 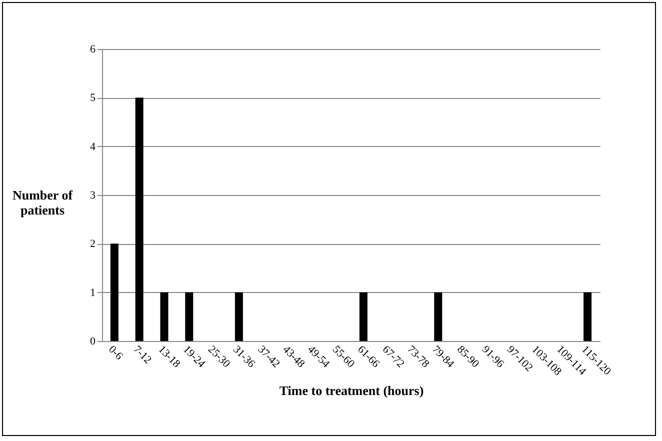 I want to click on y-tick-label: 0, so click(x=93, y=342).